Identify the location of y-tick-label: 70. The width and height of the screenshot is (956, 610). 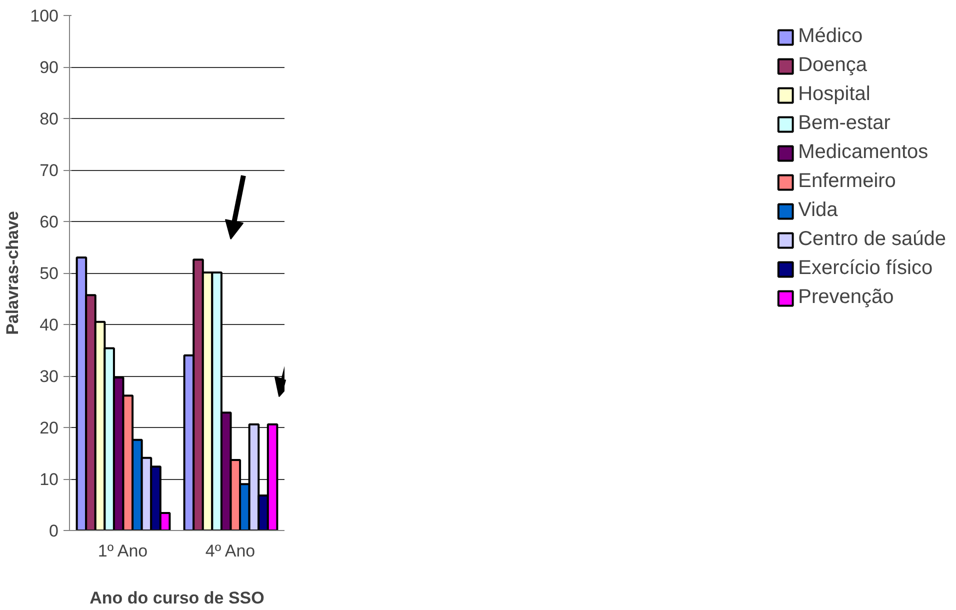
(49, 170).